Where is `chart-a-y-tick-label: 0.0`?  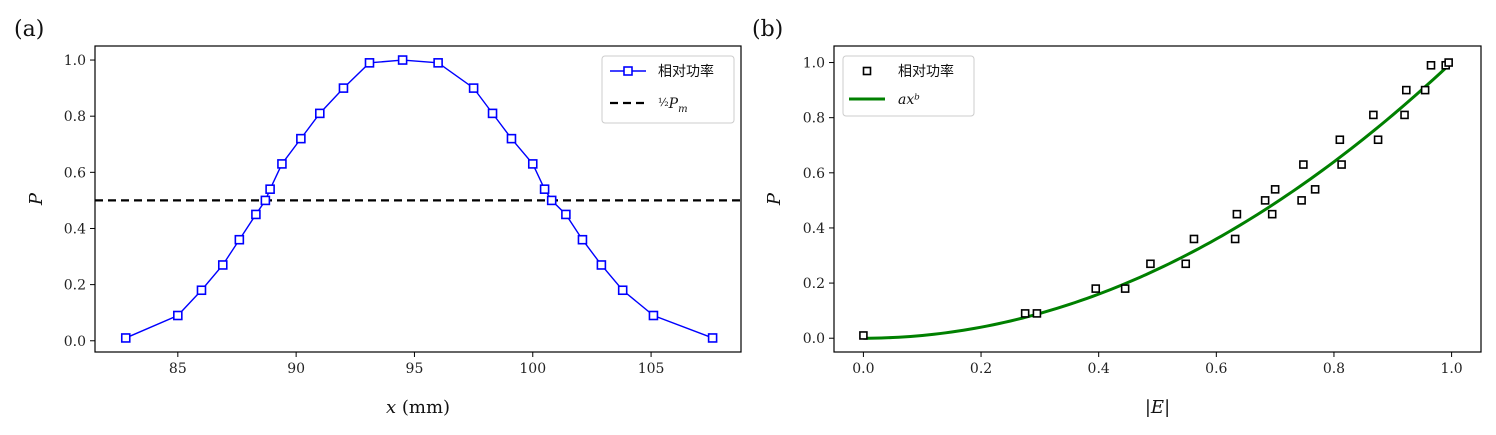 chart-a-y-tick-label: 0.0 is located at coordinates (75, 342).